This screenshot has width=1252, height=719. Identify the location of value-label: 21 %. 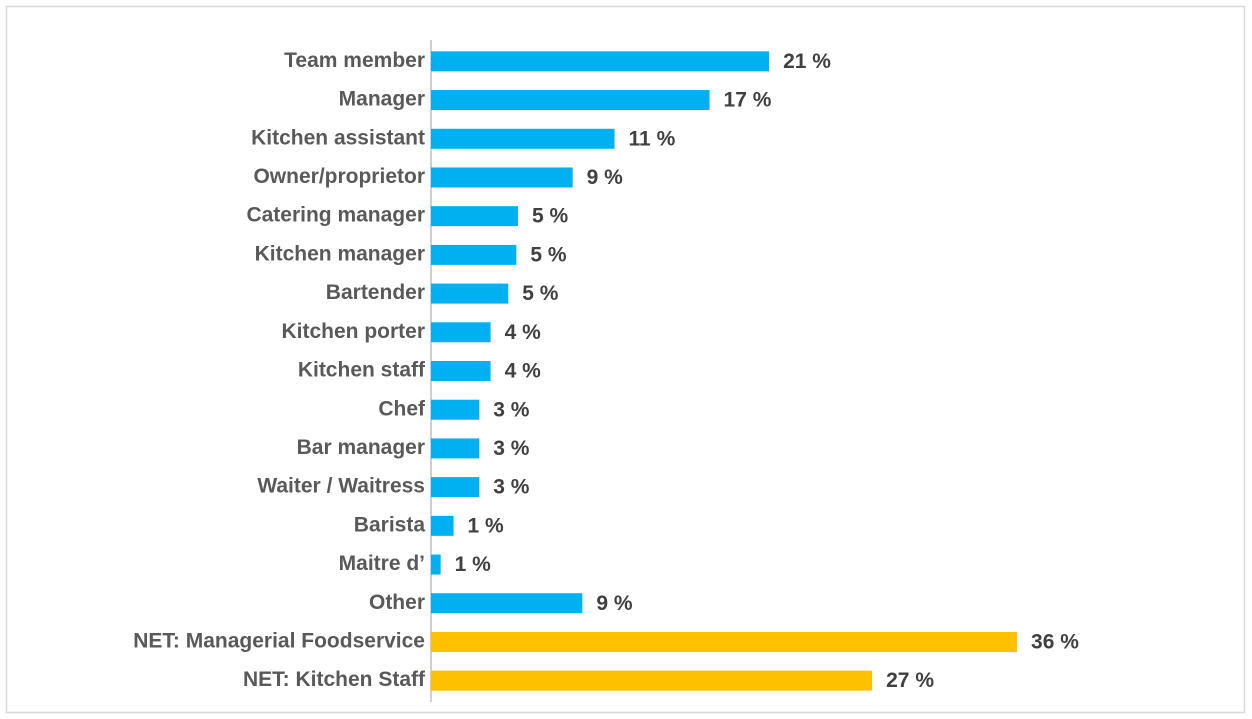
(807, 61).